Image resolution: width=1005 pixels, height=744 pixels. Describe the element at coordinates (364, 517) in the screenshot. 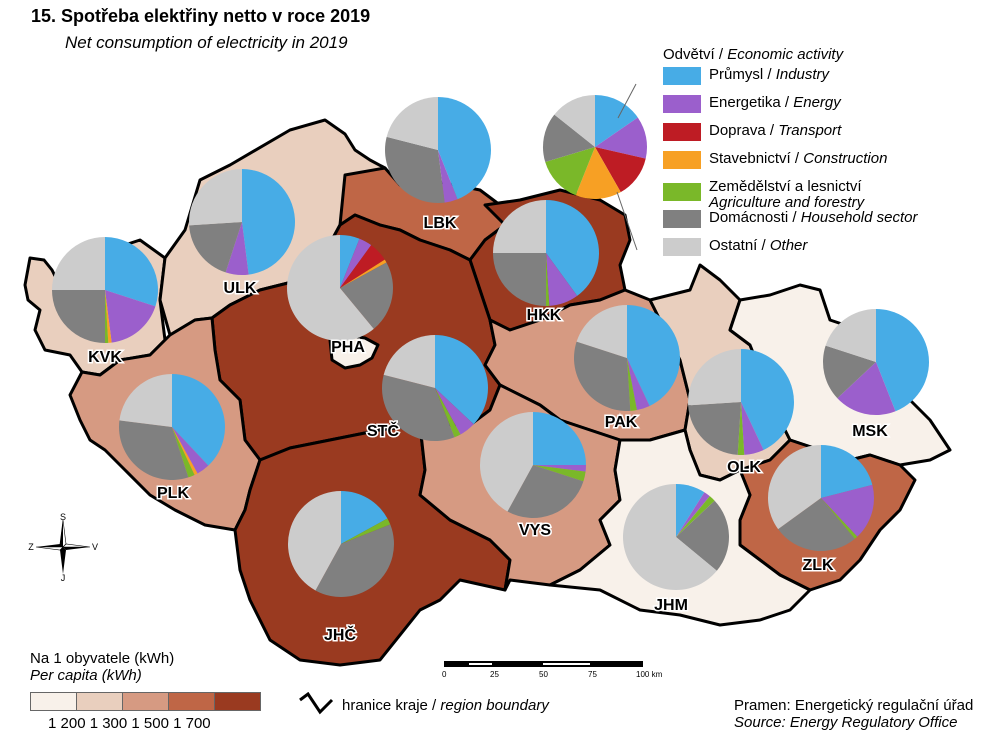

I see `pie-JHČ-slice-industry` at that location.